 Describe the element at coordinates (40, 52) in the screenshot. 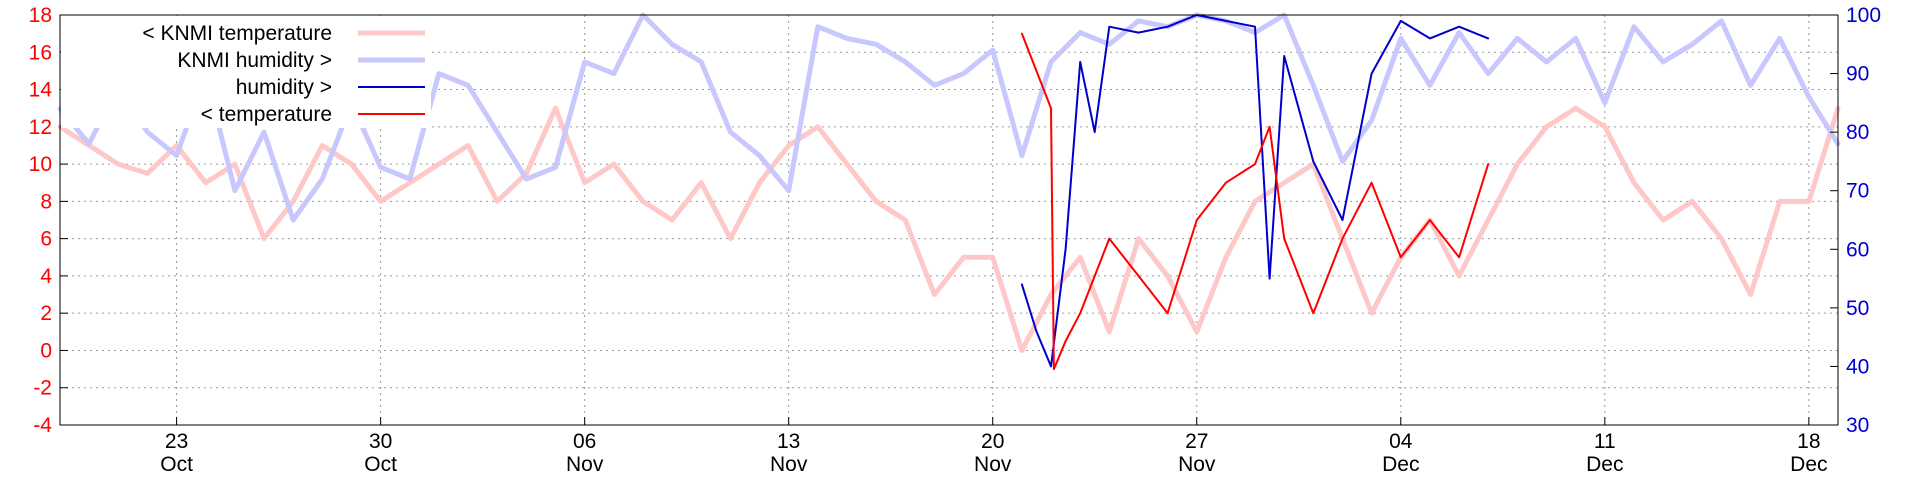

I see `left-tick-label: 16` at that location.